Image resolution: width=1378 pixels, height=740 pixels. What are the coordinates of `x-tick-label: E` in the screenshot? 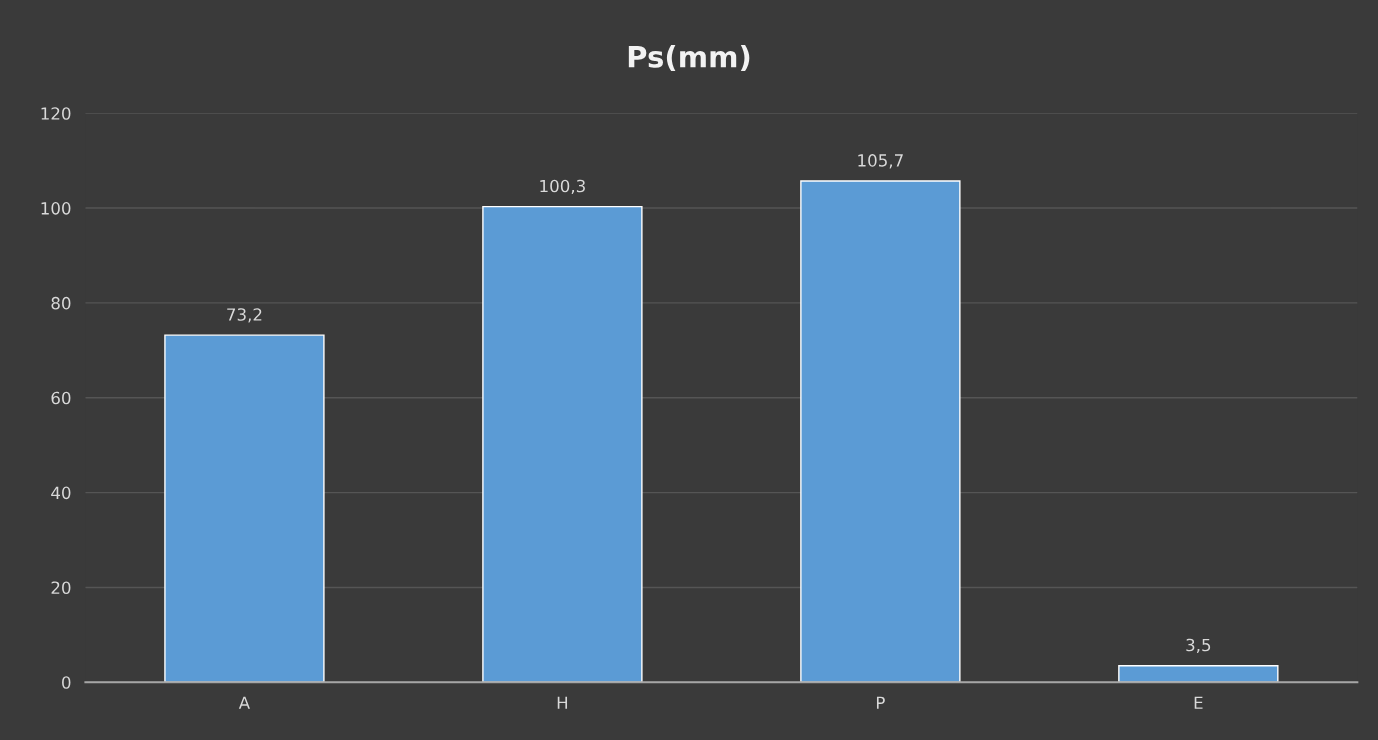 It's located at (1198, 702).